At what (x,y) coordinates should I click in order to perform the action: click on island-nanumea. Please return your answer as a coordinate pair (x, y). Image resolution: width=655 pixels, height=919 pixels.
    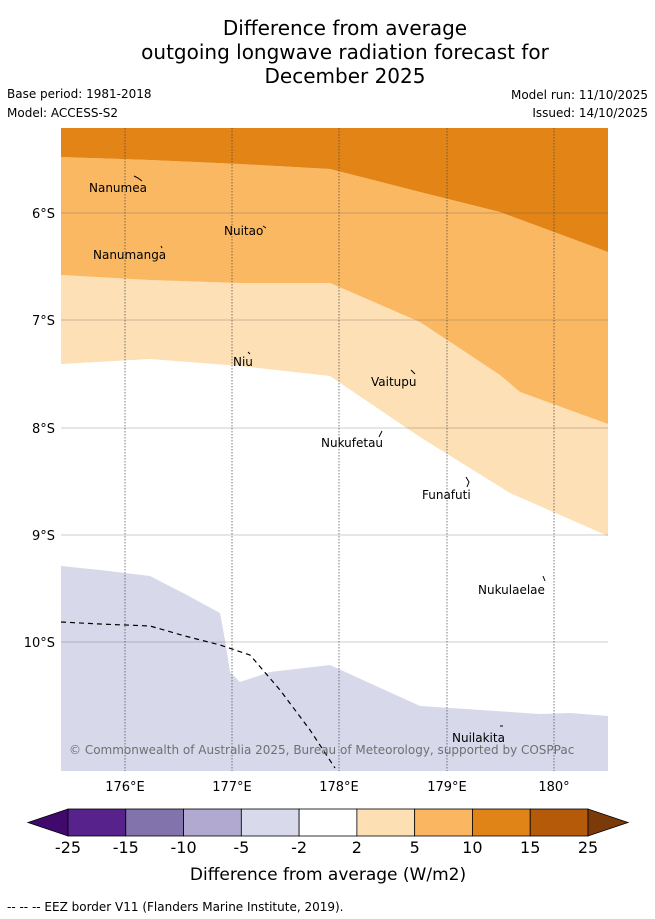
    Looking at the image, I should click on (138, 178).